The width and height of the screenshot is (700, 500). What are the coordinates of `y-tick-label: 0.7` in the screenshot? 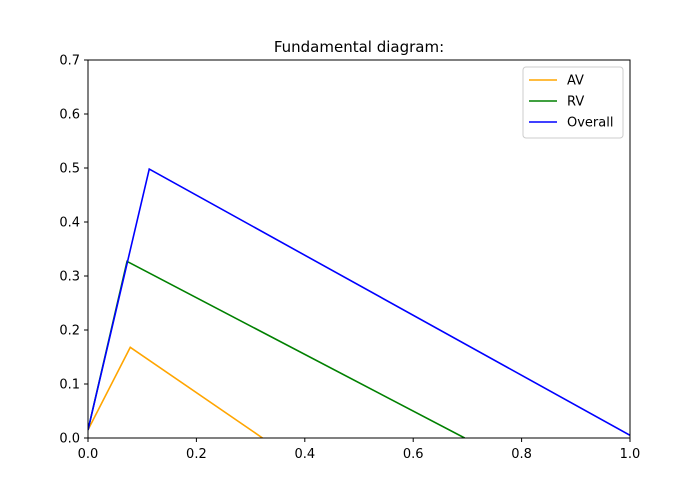 It's located at (69, 61).